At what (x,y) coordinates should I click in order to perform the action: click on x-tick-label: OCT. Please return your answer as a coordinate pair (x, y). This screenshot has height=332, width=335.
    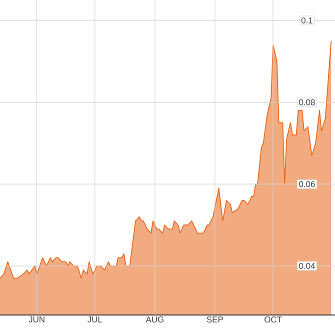
    Looking at the image, I should click on (273, 319).